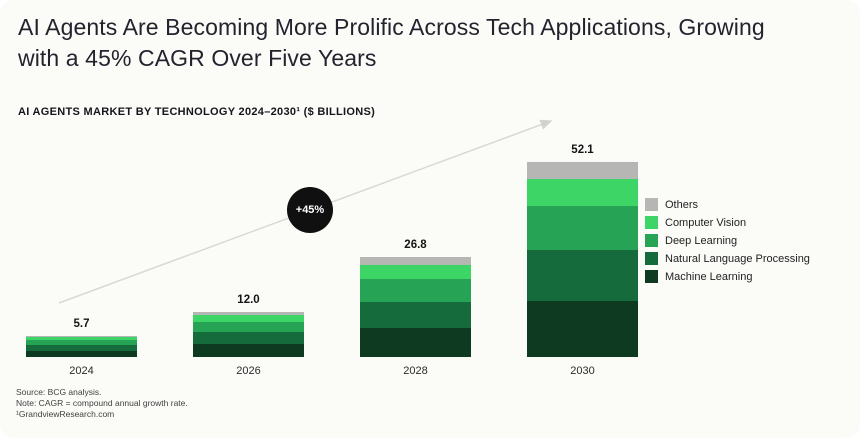  I want to click on legend-item-deep-learning: Deep Learning, so click(727, 240).